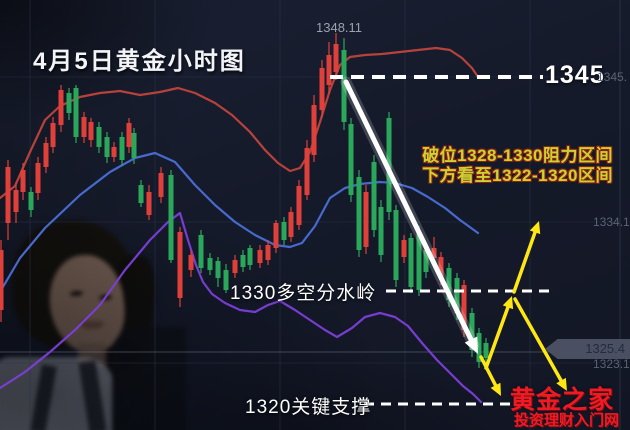  I want to click on pivot-level-label: 1330多空分水岭, so click(303, 293).